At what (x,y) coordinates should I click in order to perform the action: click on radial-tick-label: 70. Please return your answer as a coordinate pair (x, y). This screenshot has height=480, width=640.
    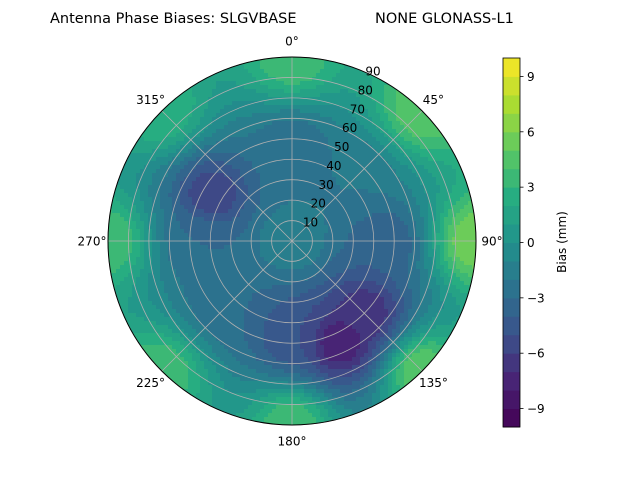
    Looking at the image, I should click on (357, 109).